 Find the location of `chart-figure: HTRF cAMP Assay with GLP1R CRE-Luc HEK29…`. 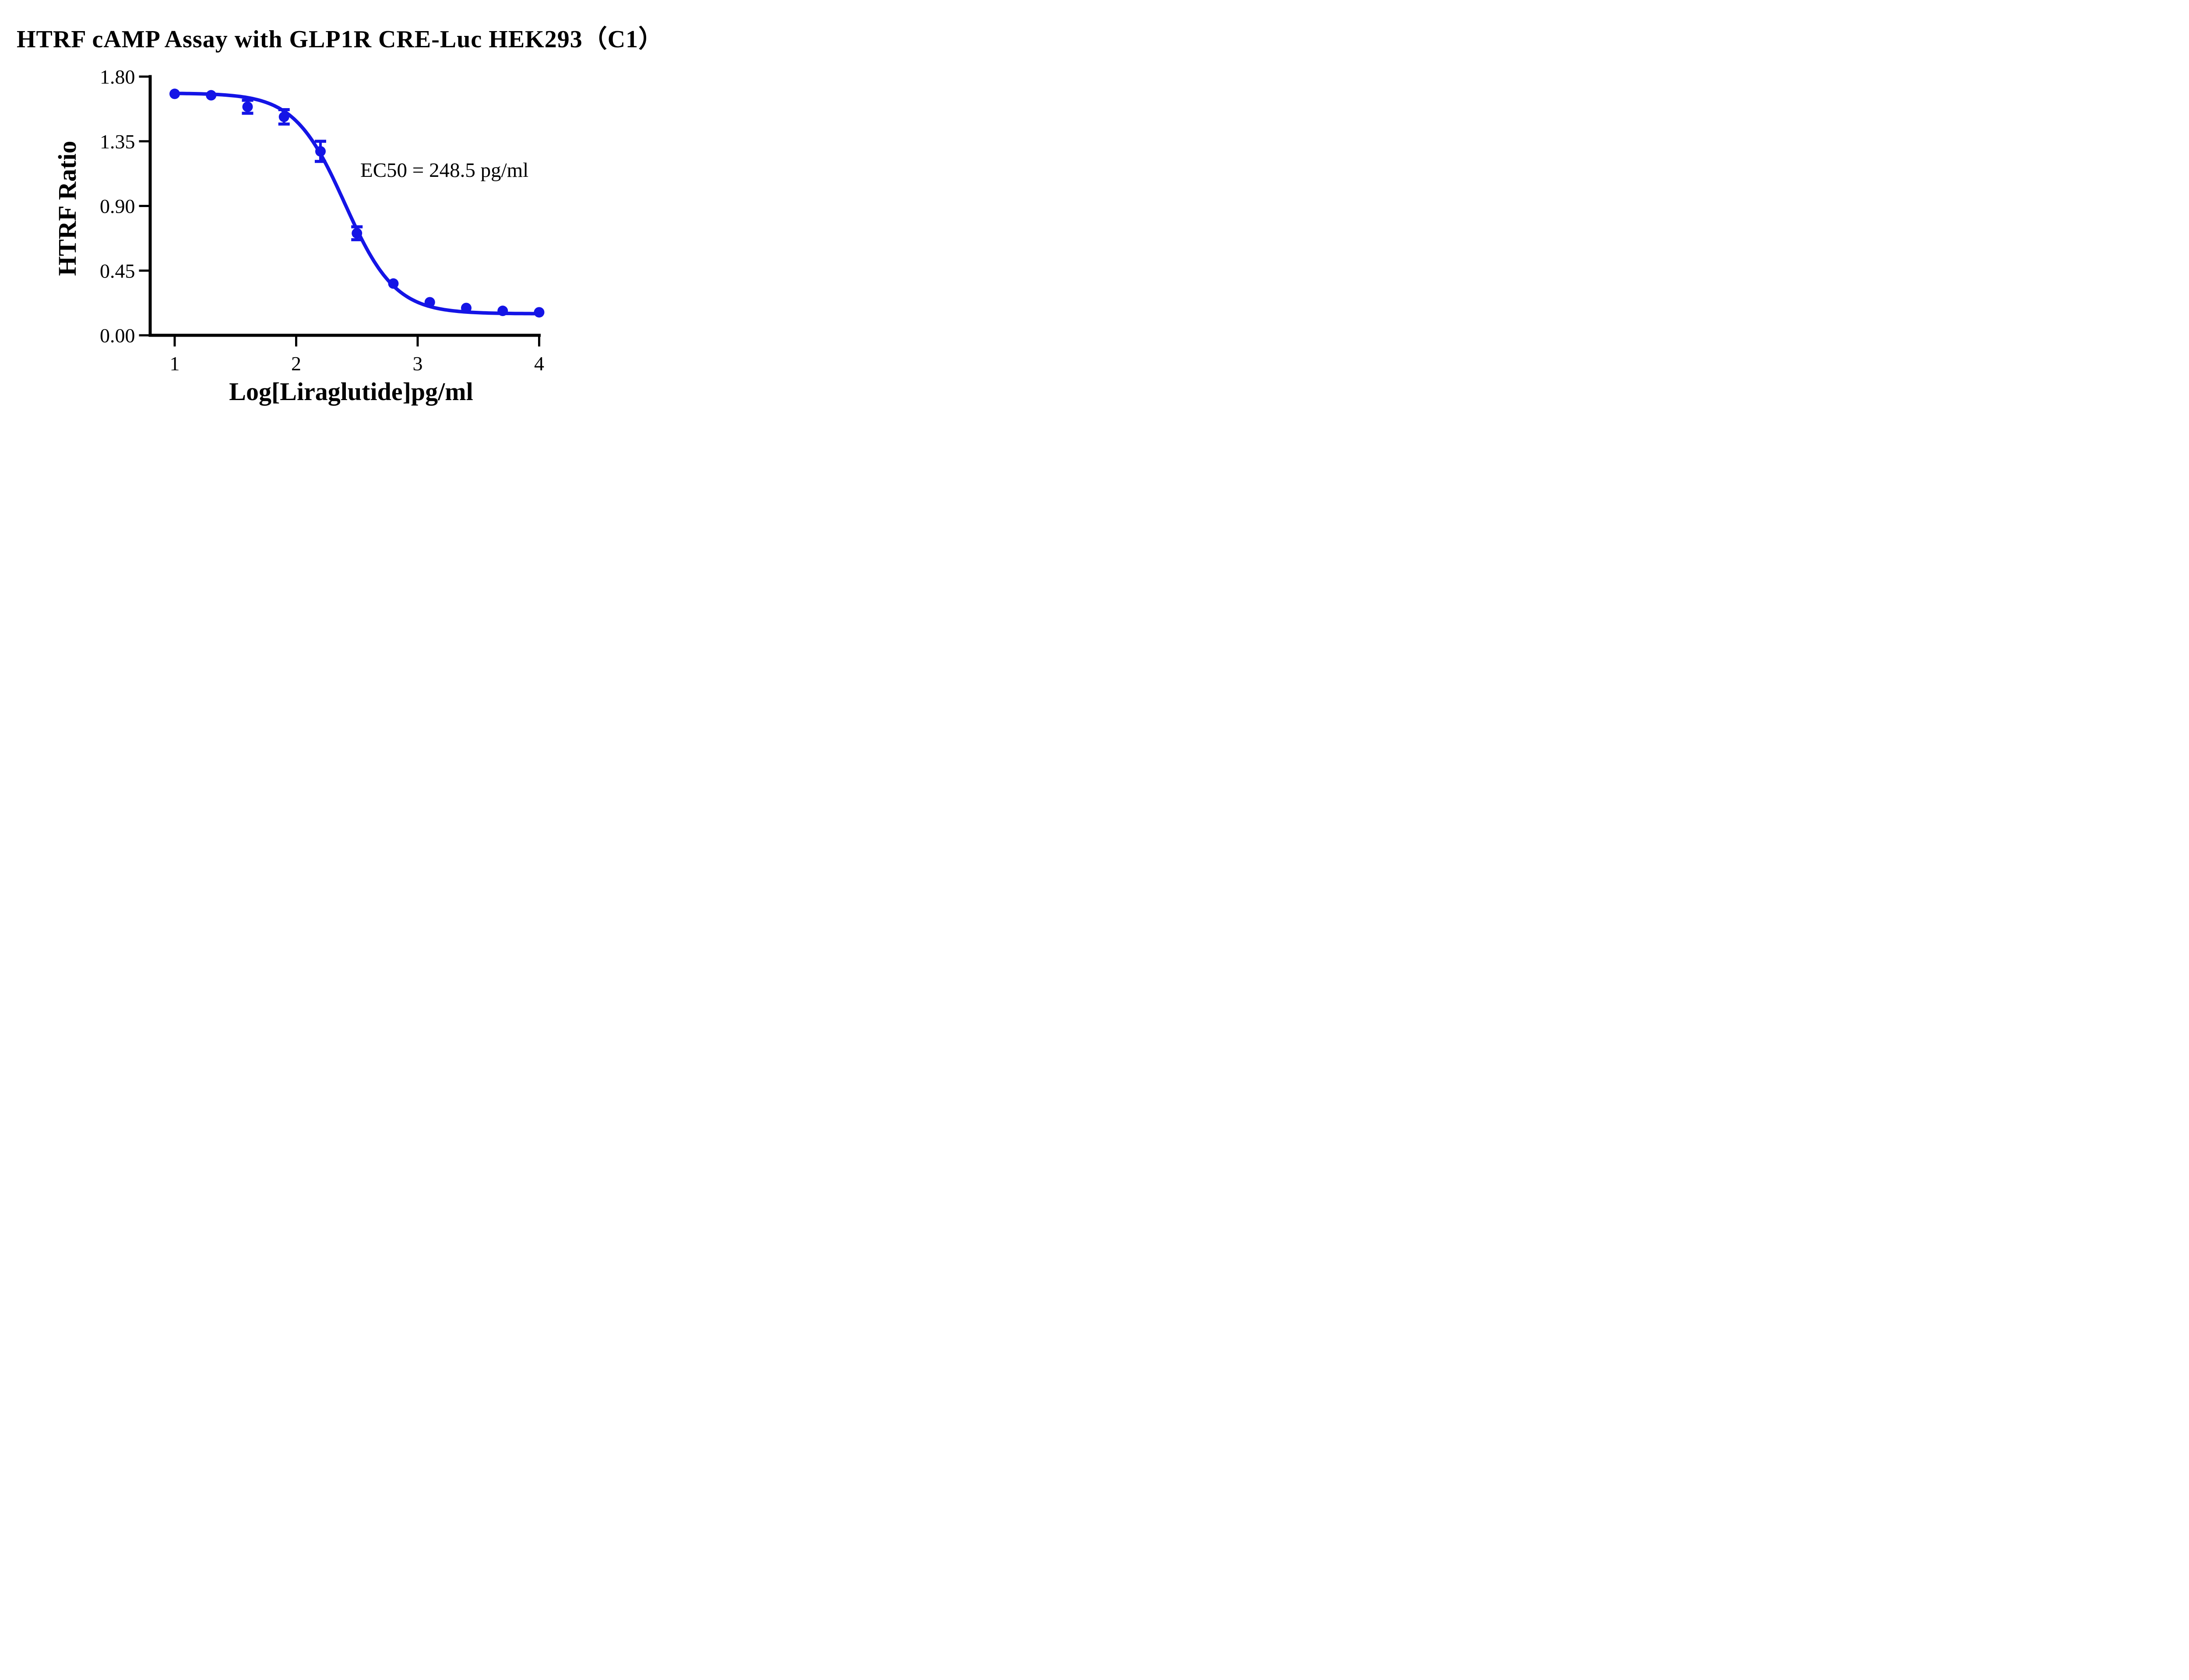

chart-figure: HTRF cAMP Assay with GLP1R CRE-Luc HEK29… is located at coordinates (345, 210).